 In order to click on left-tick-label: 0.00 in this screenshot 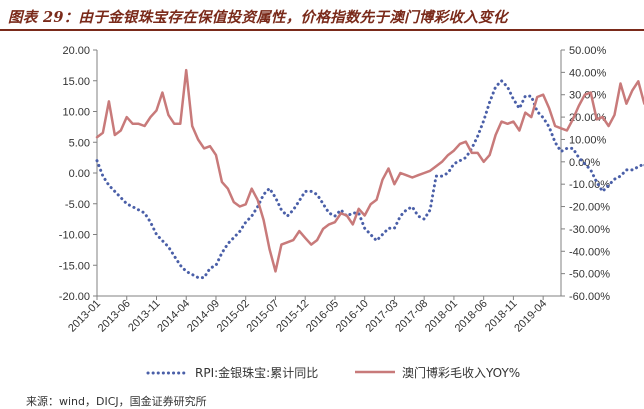, I will do `click(79, 174)`.